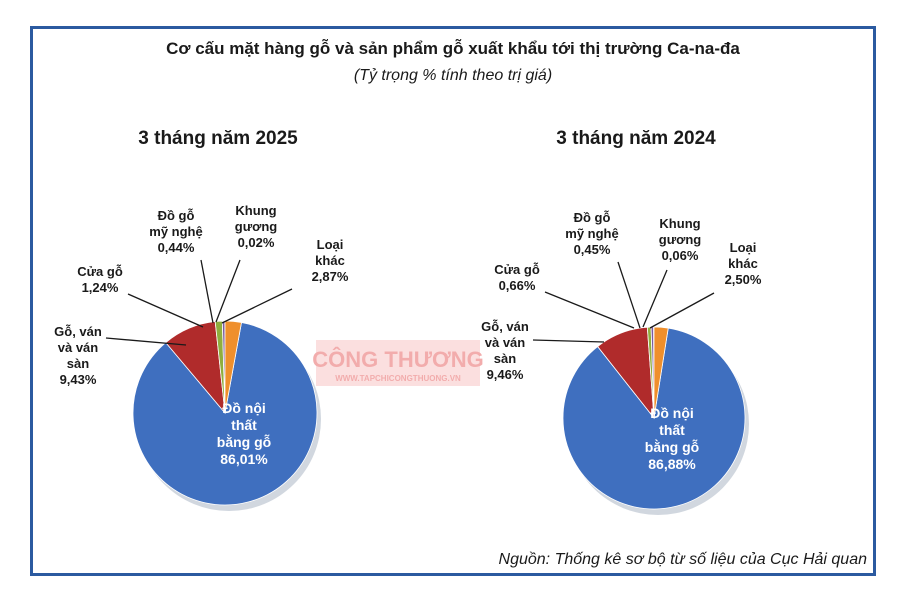  Describe the element at coordinates (592, 249) in the screenshot. I see `slice-label-line: 0,45%` at that location.